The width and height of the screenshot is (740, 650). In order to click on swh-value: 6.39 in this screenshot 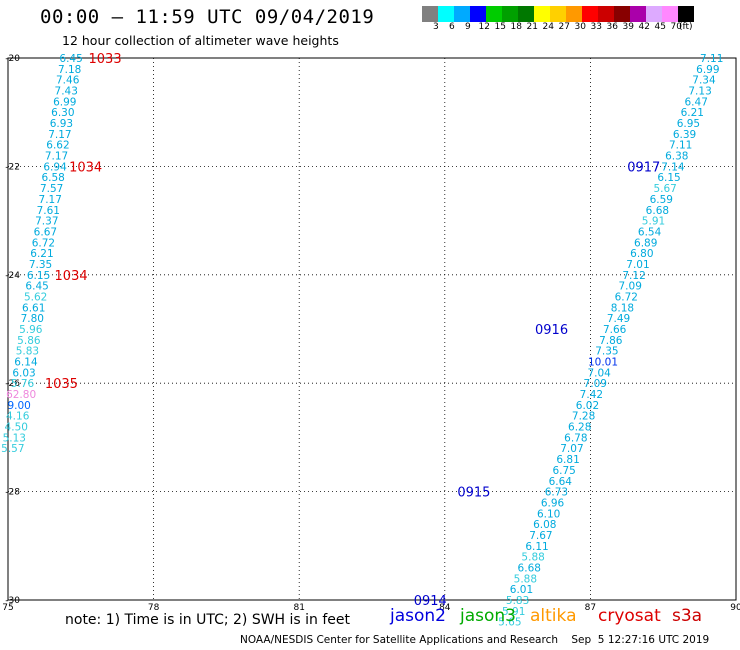, I will do `click(684, 135)`.